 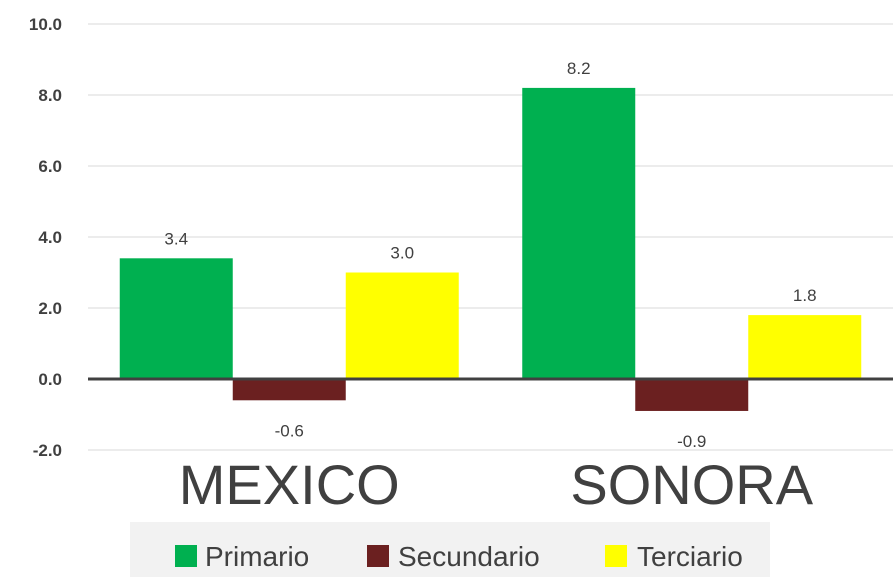 I want to click on data-label: 1.8, so click(x=805, y=295).